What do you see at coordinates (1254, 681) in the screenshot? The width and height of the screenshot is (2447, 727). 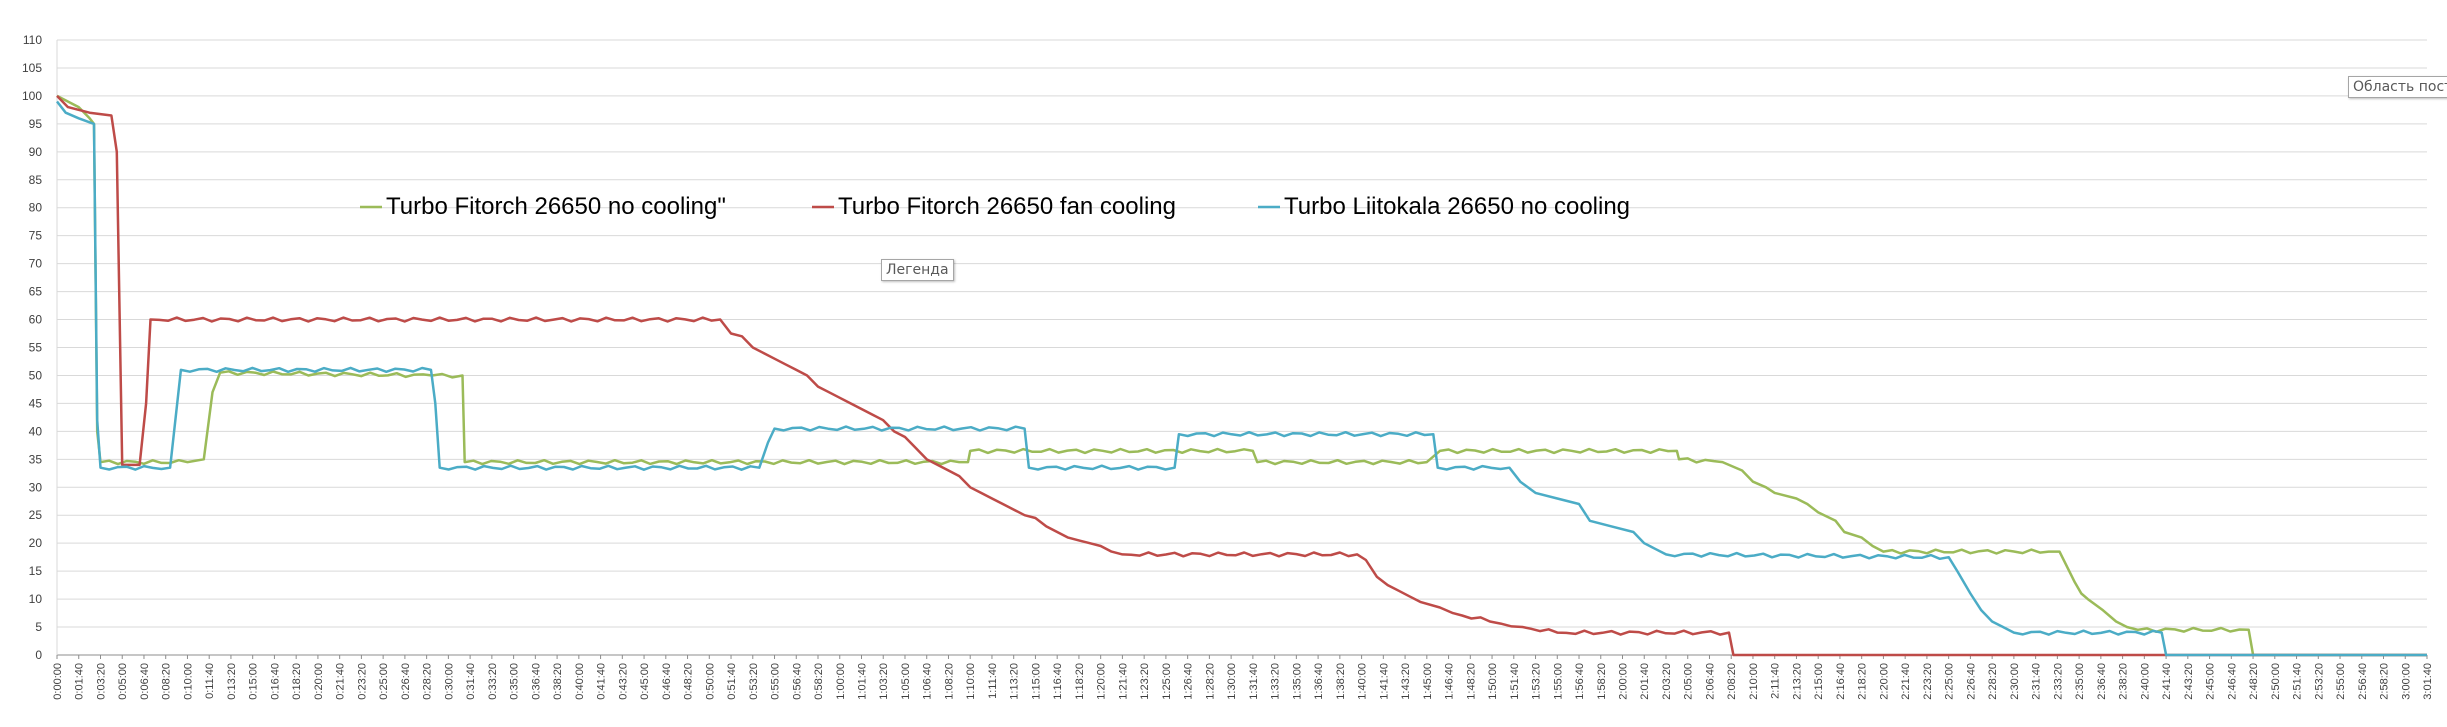 I see `x-tick-label: 1:31:40` at bounding box center [1254, 681].